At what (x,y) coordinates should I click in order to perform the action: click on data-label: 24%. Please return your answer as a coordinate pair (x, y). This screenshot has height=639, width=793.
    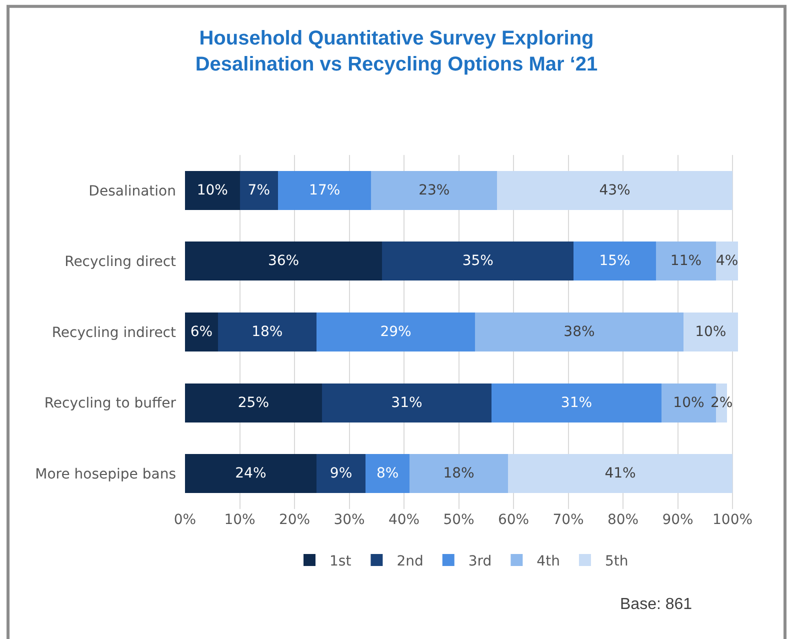
    Looking at the image, I should click on (250, 474).